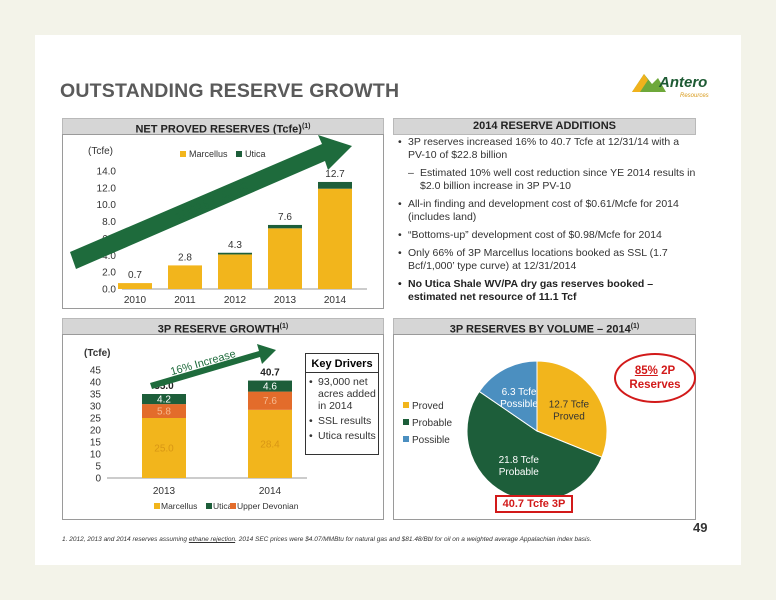  What do you see at coordinates (109, 222) in the screenshot?
I see `y-tick-label: 8.0` at bounding box center [109, 222].